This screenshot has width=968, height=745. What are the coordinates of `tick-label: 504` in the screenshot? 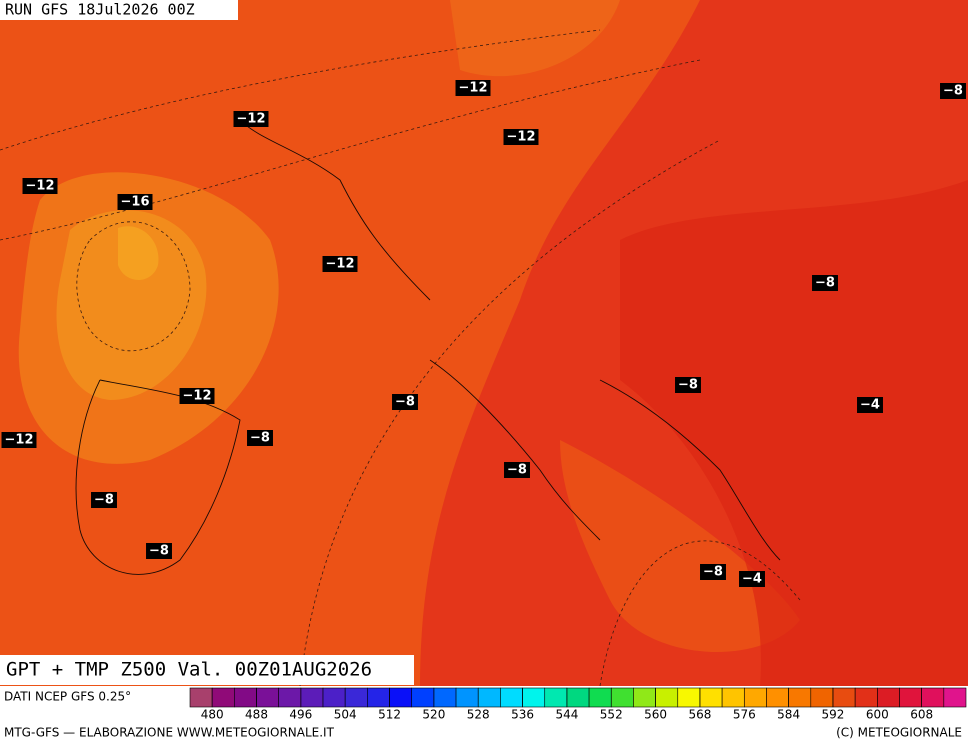 It's located at (345, 715).